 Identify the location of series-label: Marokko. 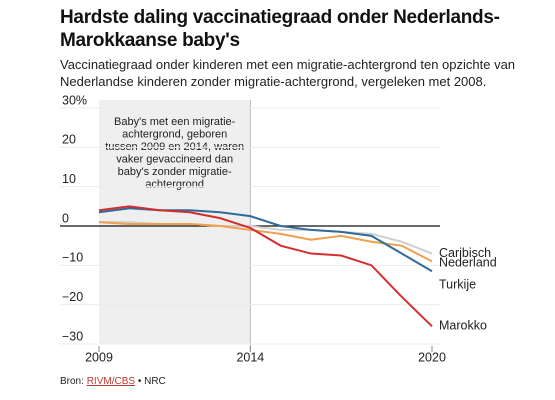
(463, 326).